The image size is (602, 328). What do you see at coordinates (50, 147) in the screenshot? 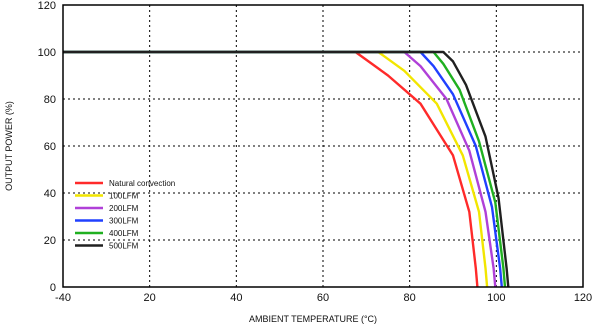
I see `y-tick-label: 60` at bounding box center [50, 147].